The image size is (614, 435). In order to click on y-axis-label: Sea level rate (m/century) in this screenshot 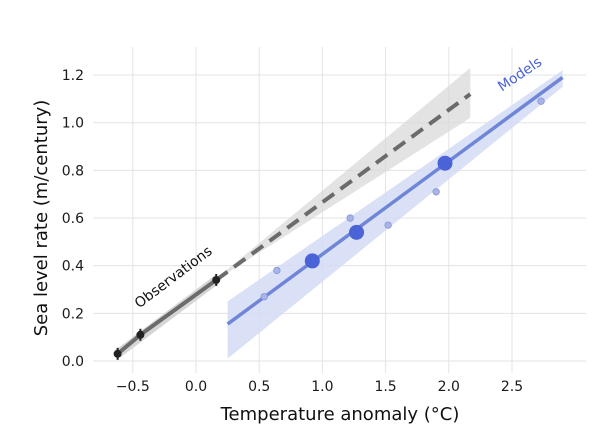, I will do `click(41, 218)`.